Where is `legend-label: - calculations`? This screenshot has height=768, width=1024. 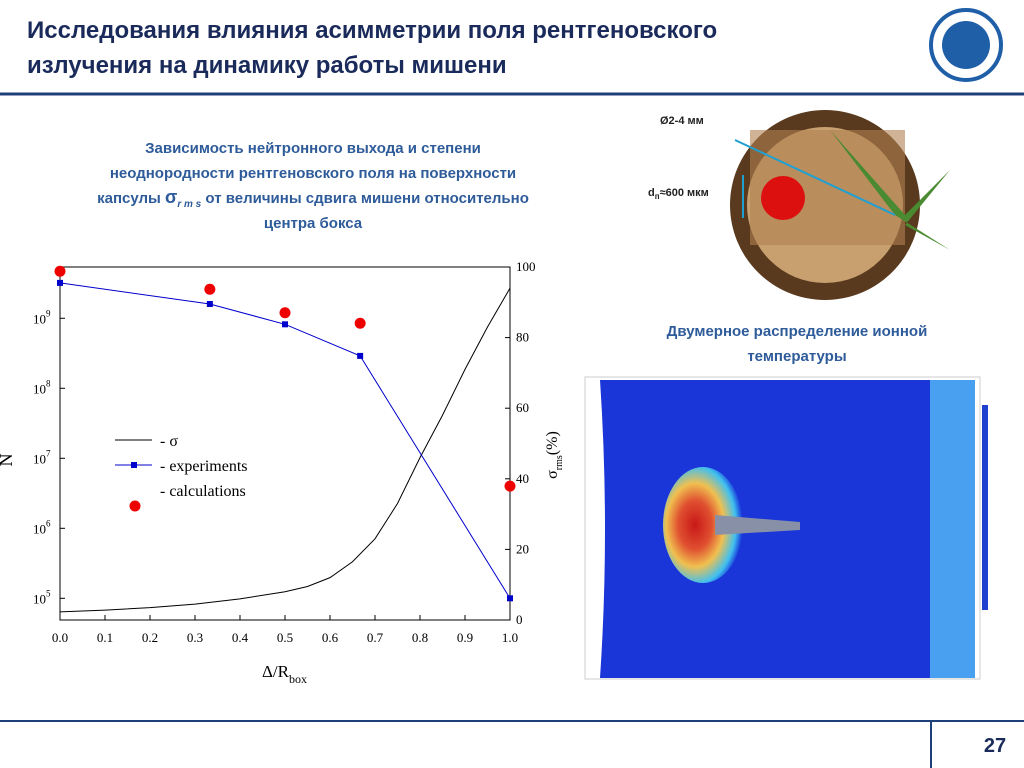
legend-label: - calculations is located at coordinates (203, 491).